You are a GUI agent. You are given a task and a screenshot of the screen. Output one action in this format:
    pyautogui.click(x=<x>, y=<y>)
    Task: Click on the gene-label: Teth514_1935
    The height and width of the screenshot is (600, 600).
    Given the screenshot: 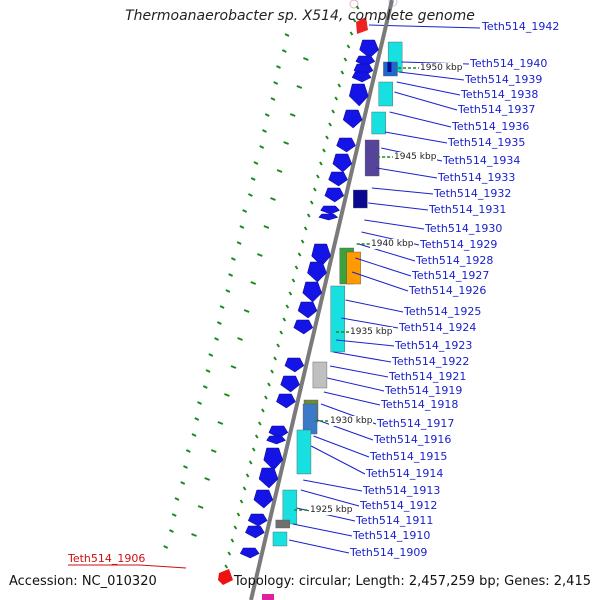 What is the action you would take?
    pyautogui.click(x=487, y=142)
    